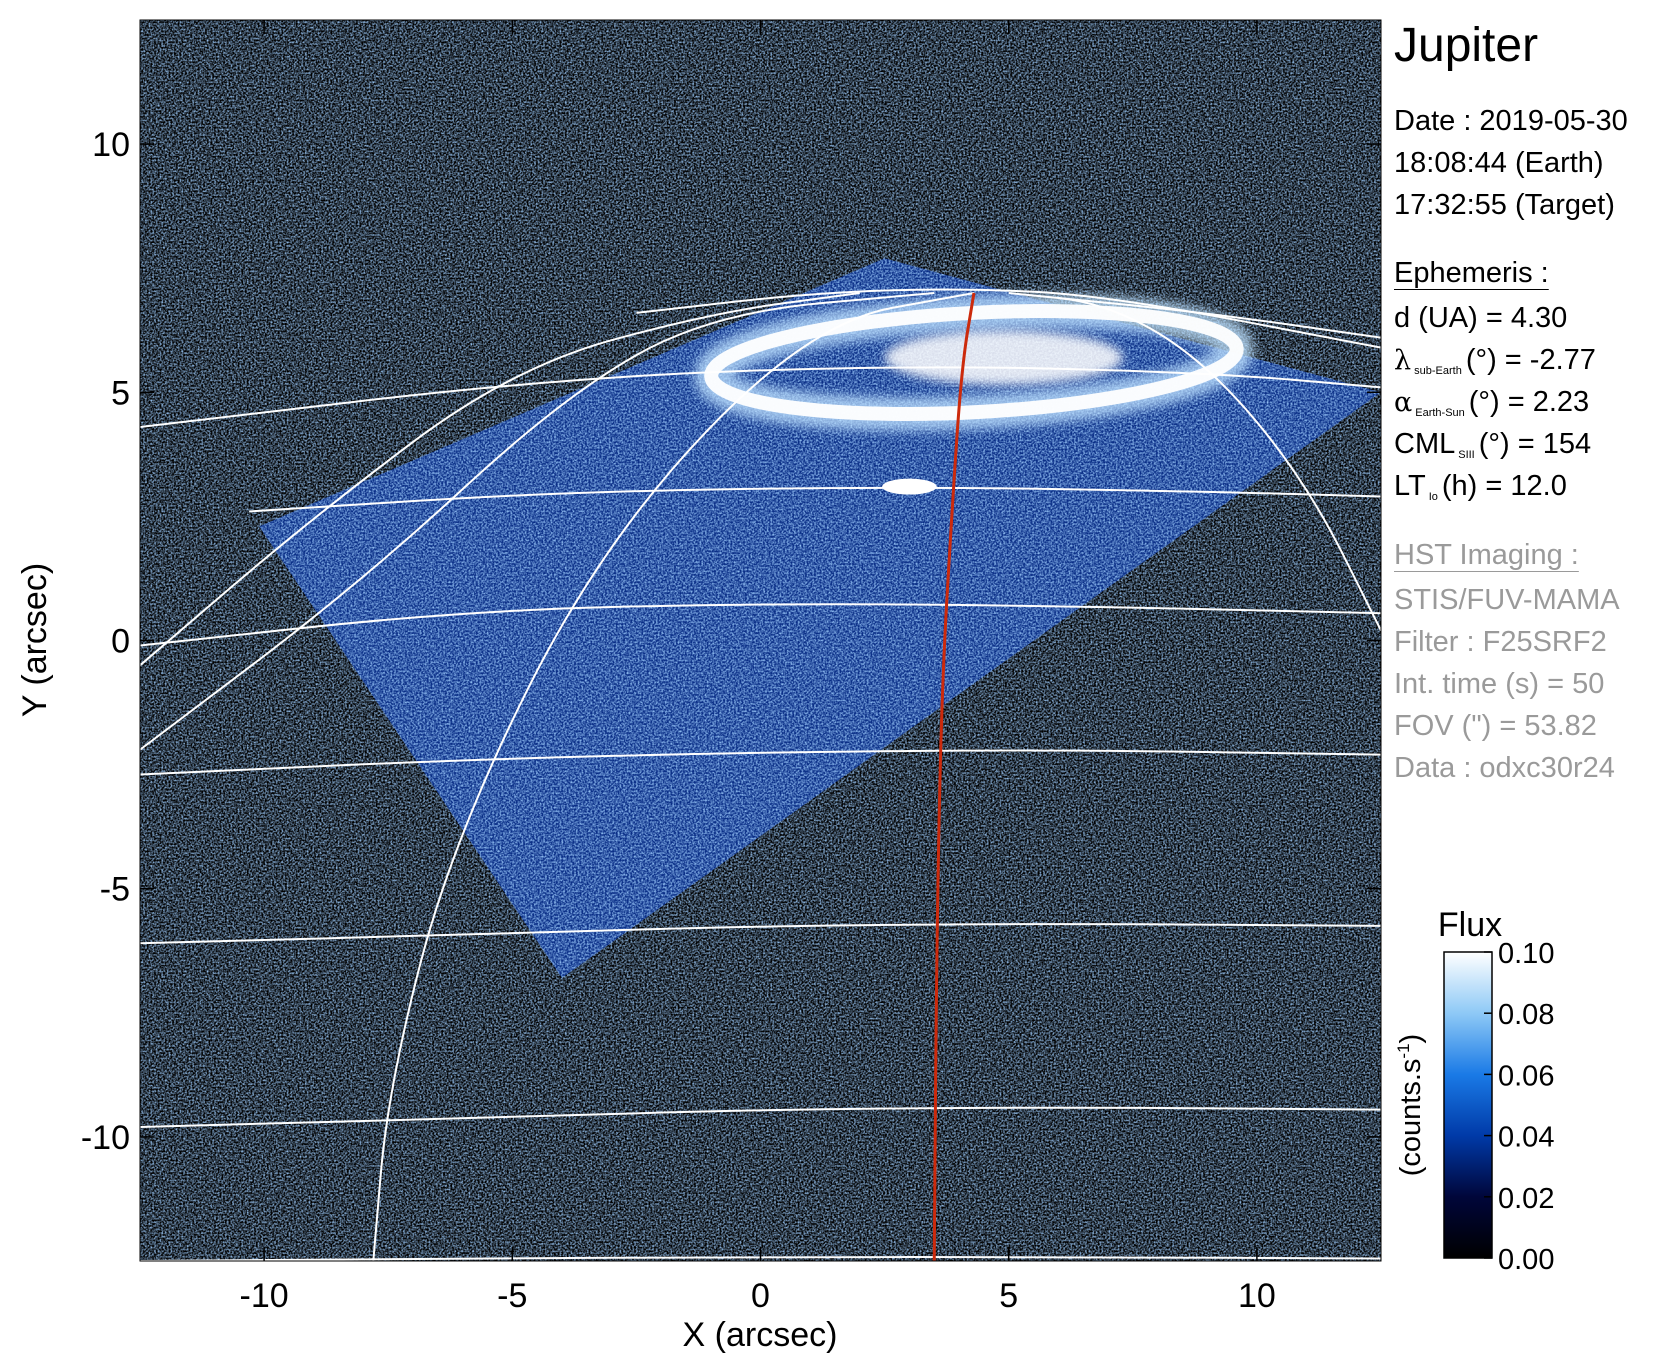 This screenshot has width=1676, height=1367. I want to click on hst-imaging-header: HST Imaging :, so click(1486, 555).